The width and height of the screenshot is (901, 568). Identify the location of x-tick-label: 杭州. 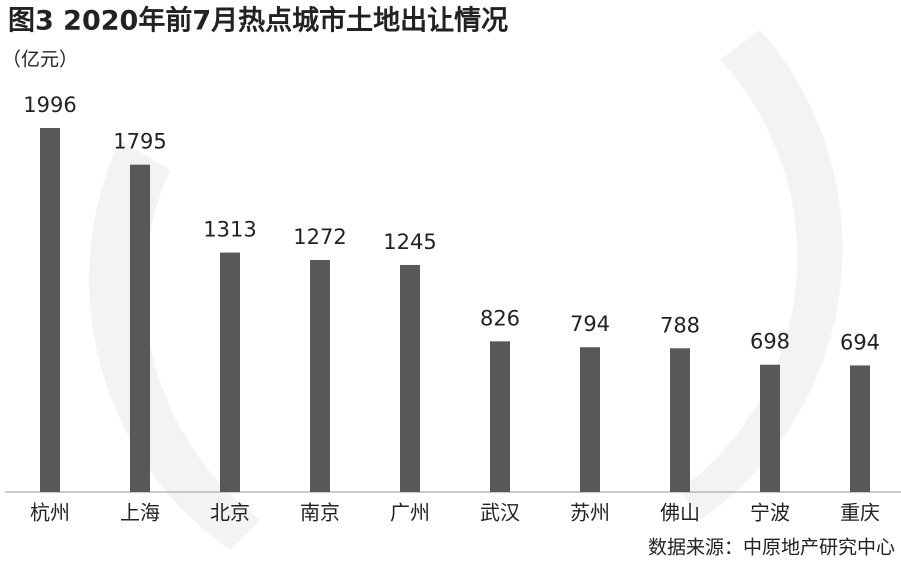
(50, 513).